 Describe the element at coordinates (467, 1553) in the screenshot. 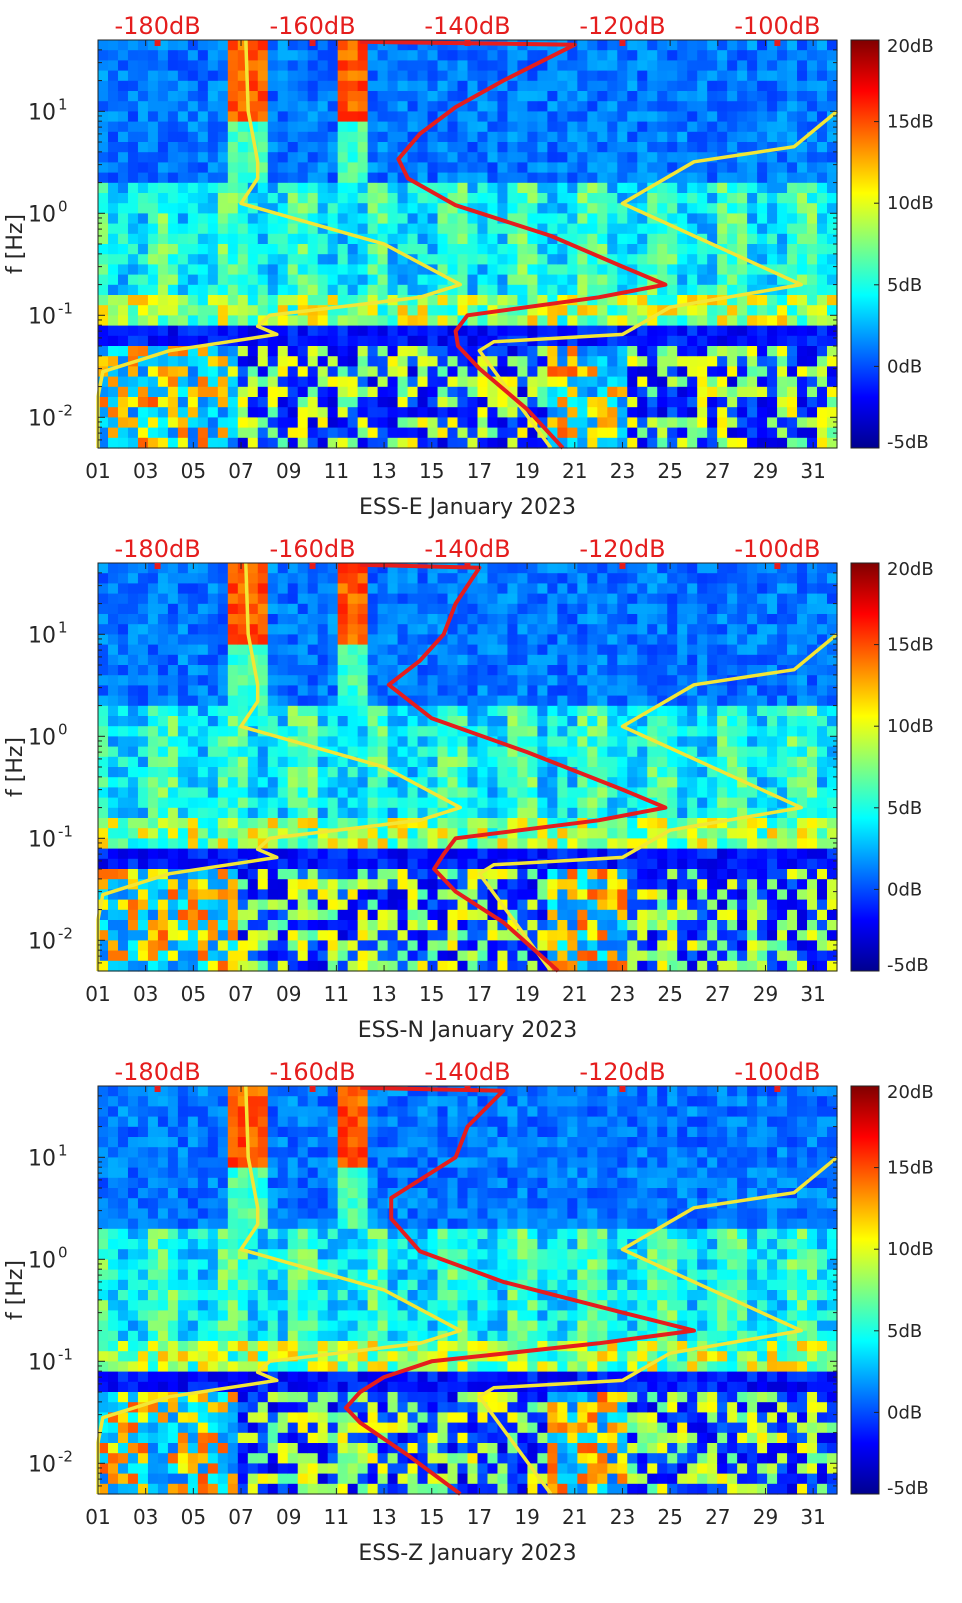

I see `x-axis-label: ESS-Z January 2023` at that location.